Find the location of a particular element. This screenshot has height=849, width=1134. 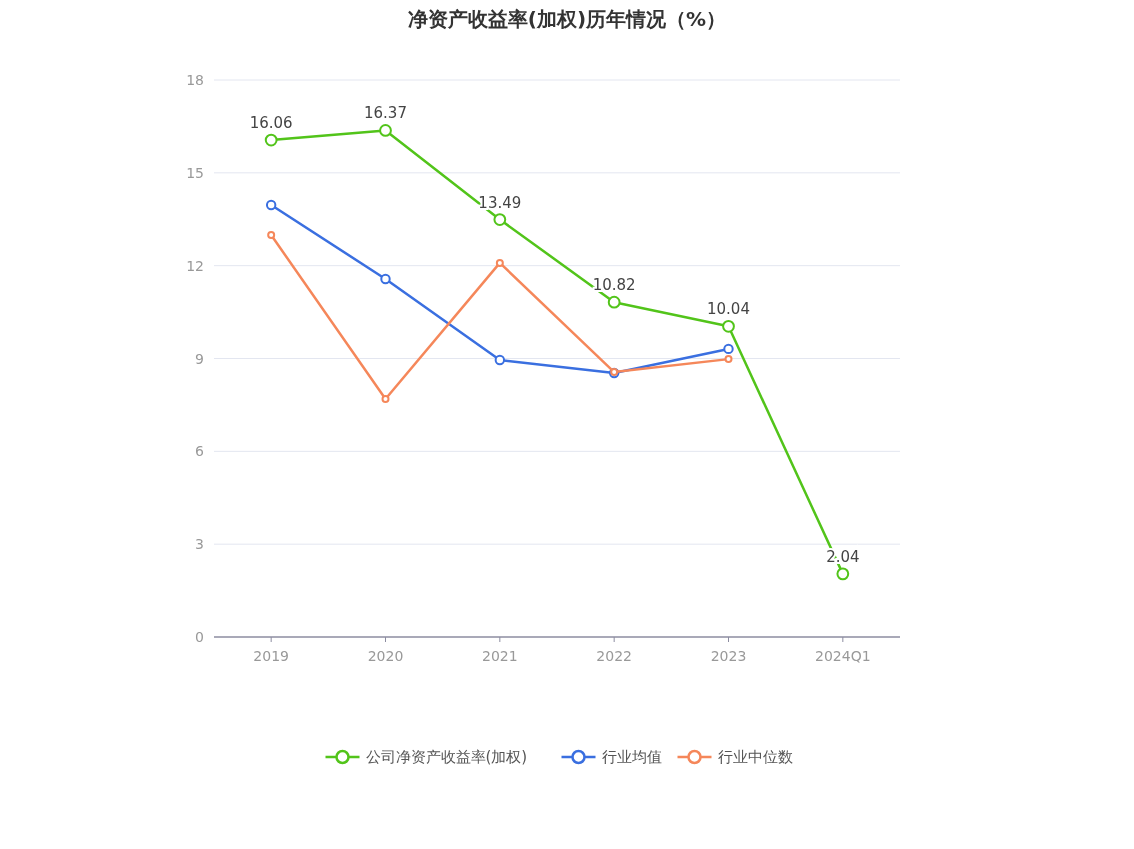

y-tick-label: 3 is located at coordinates (199, 544).